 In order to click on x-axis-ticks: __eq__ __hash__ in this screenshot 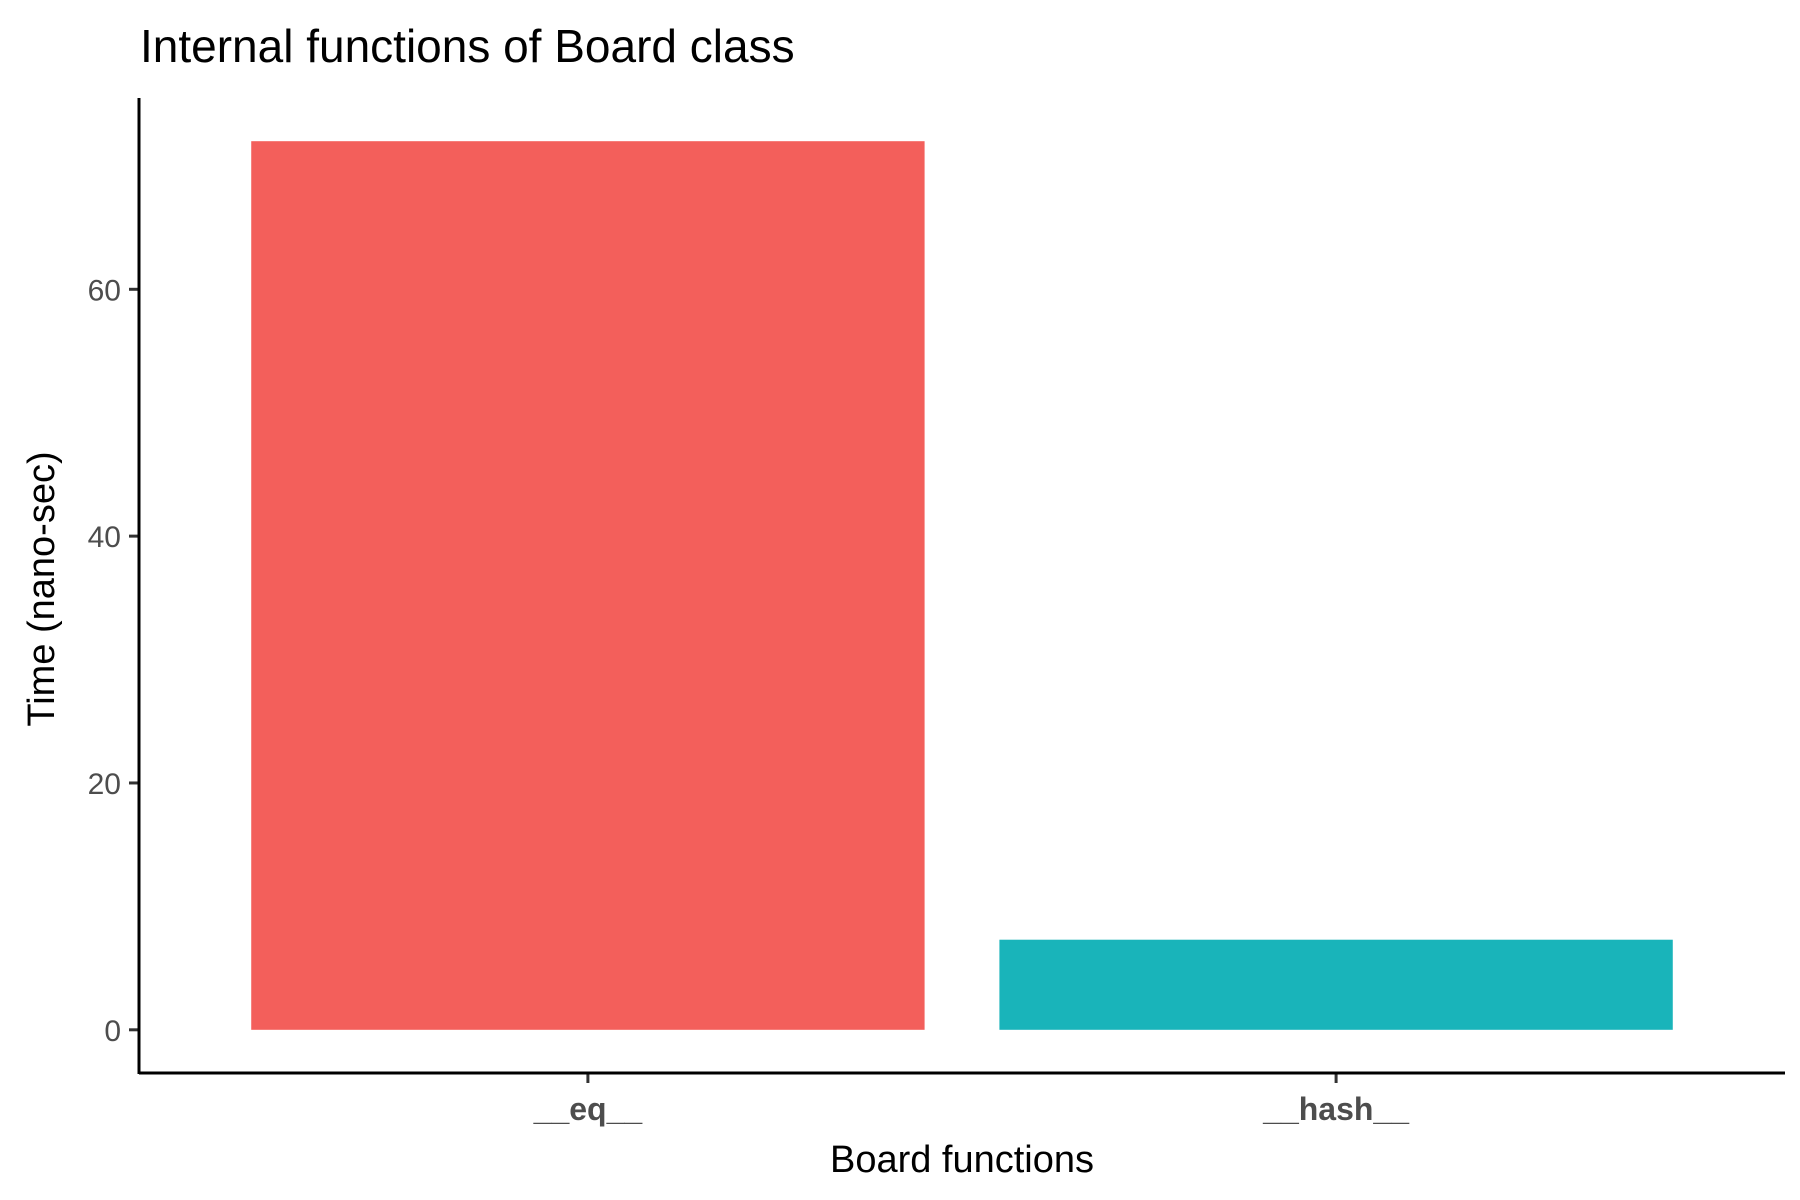, I will do `click(971, 1100)`.